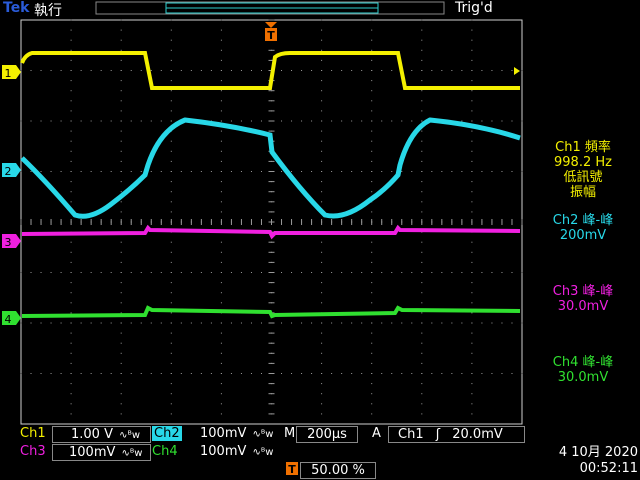  What do you see at coordinates (583, 235) in the screenshot?
I see `measurement-2-value: 200mV` at bounding box center [583, 235].